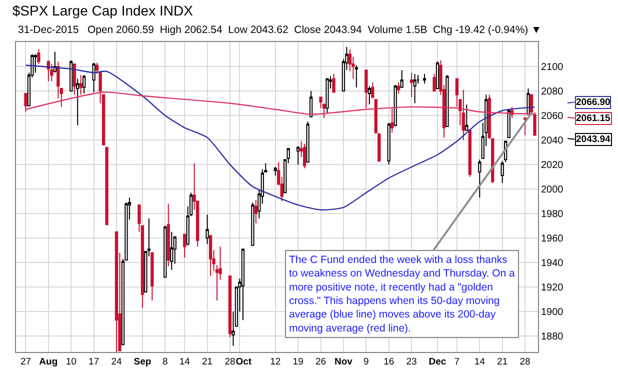  Describe the element at coordinates (26, 362) in the screenshot. I see `x-tick-label: 27` at that location.